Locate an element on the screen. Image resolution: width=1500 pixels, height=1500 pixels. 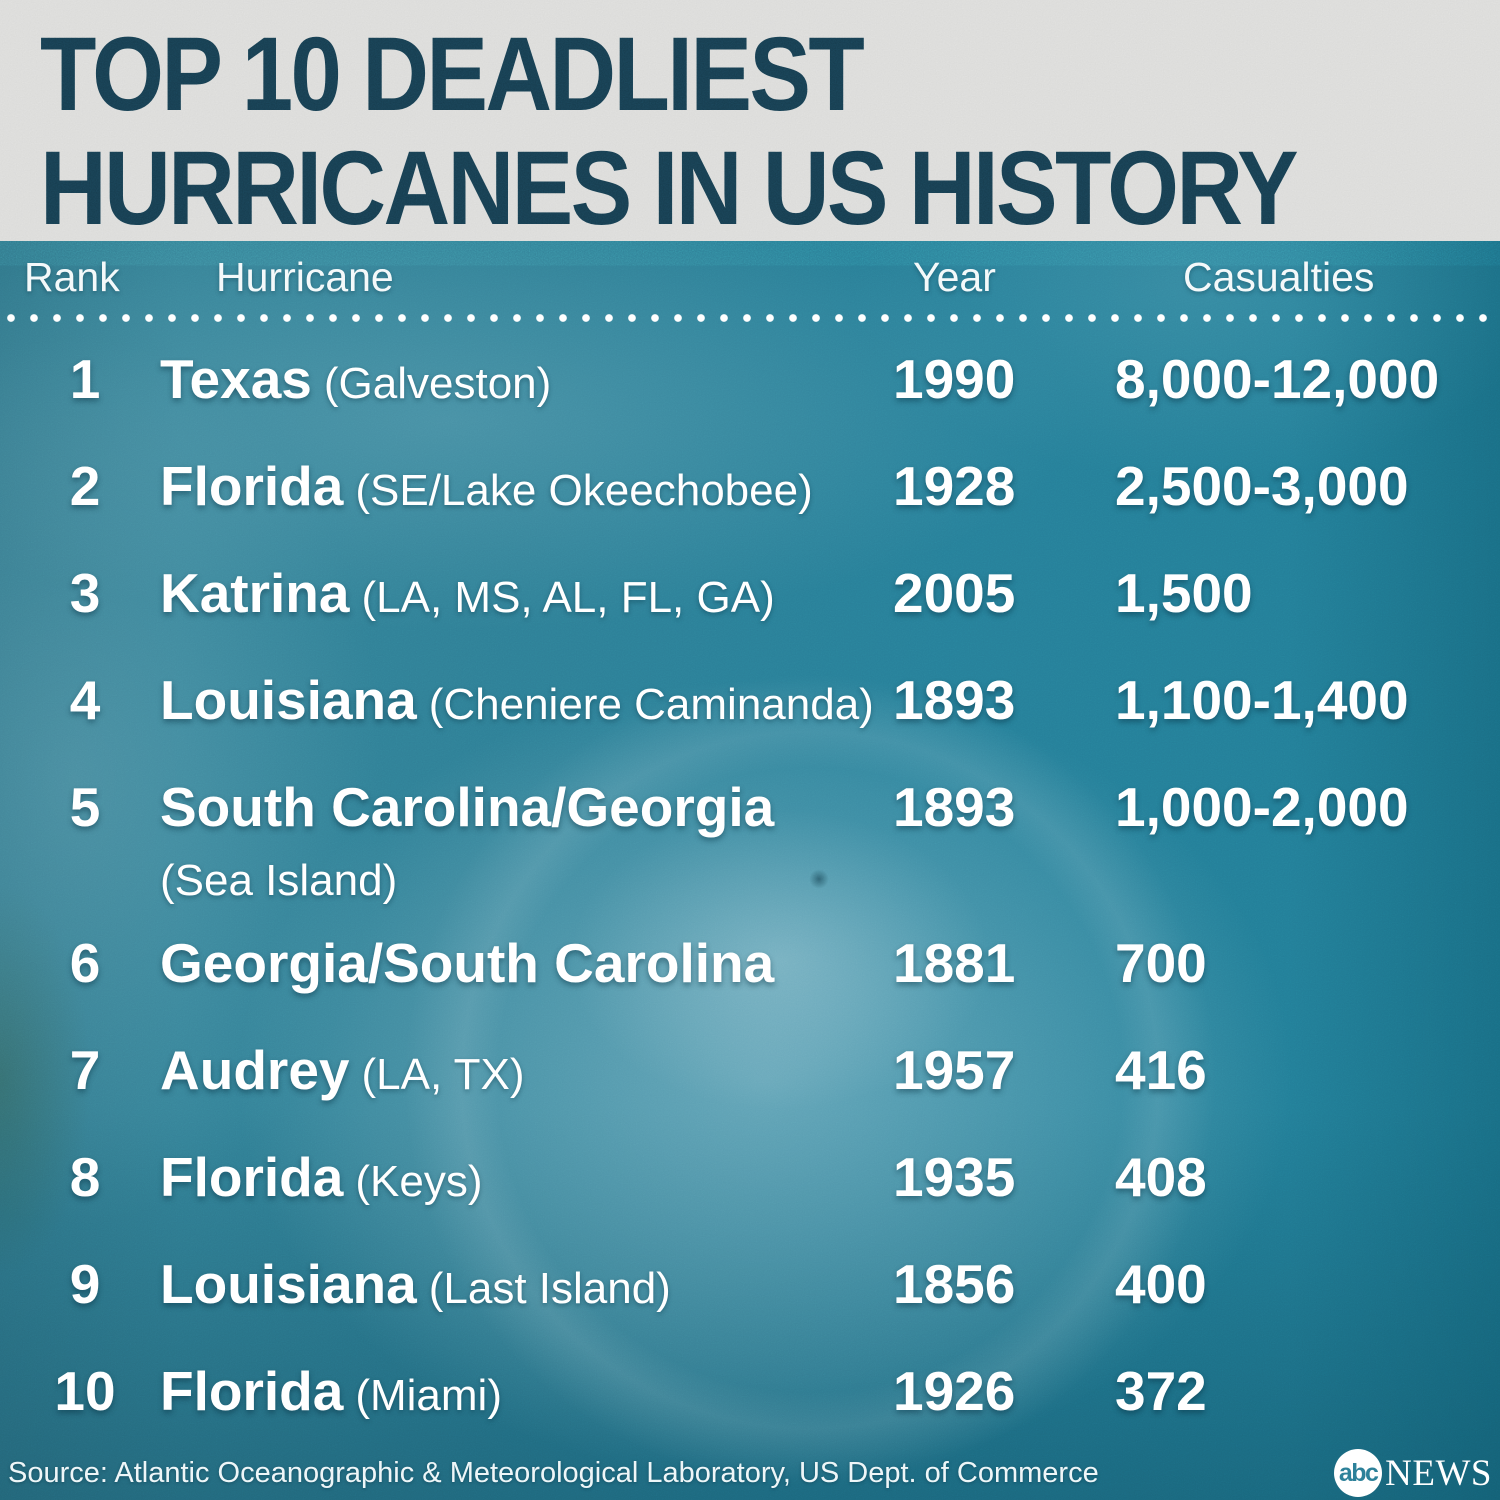
rank-cell: 7 is located at coordinates (85, 1070).